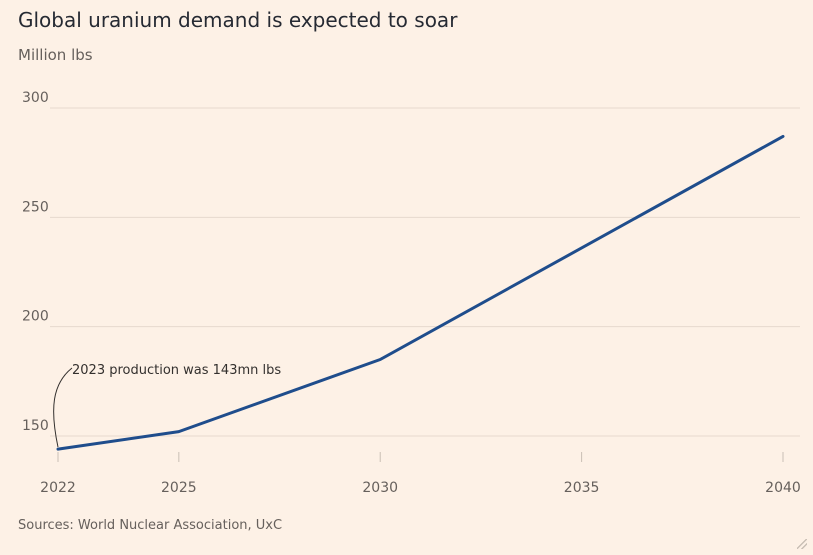 The width and height of the screenshot is (813, 555). What do you see at coordinates (35, 98) in the screenshot?
I see `y-tick-label: 300` at bounding box center [35, 98].